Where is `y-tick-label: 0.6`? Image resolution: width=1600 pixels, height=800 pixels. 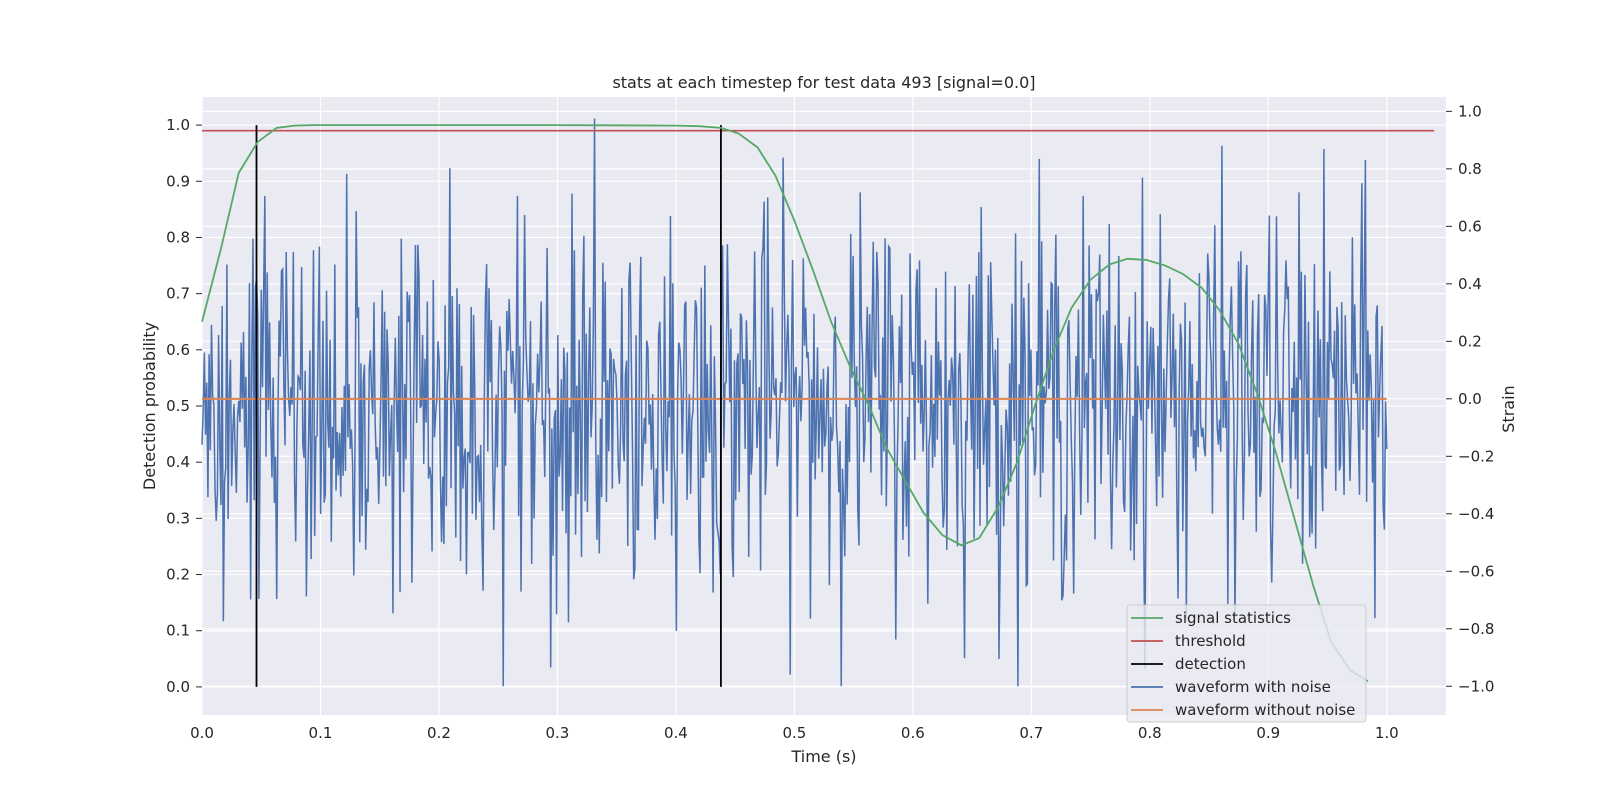
y-tick-label: 0.6 is located at coordinates (178, 350).